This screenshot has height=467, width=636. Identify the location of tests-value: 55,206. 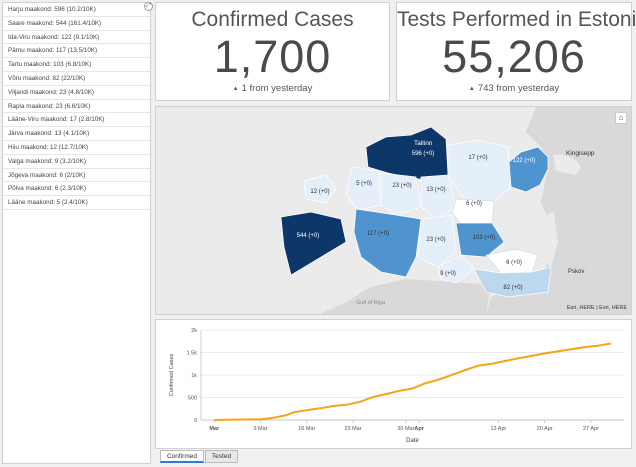
(514, 56).